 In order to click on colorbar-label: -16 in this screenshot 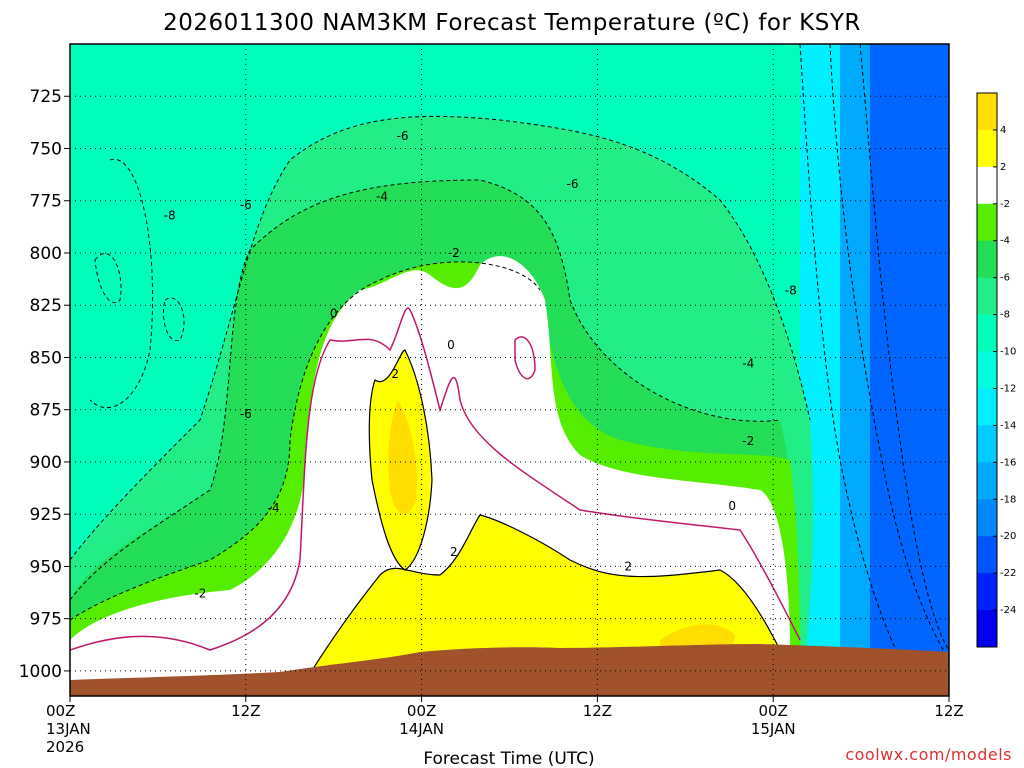, I will do `click(1008, 462)`.